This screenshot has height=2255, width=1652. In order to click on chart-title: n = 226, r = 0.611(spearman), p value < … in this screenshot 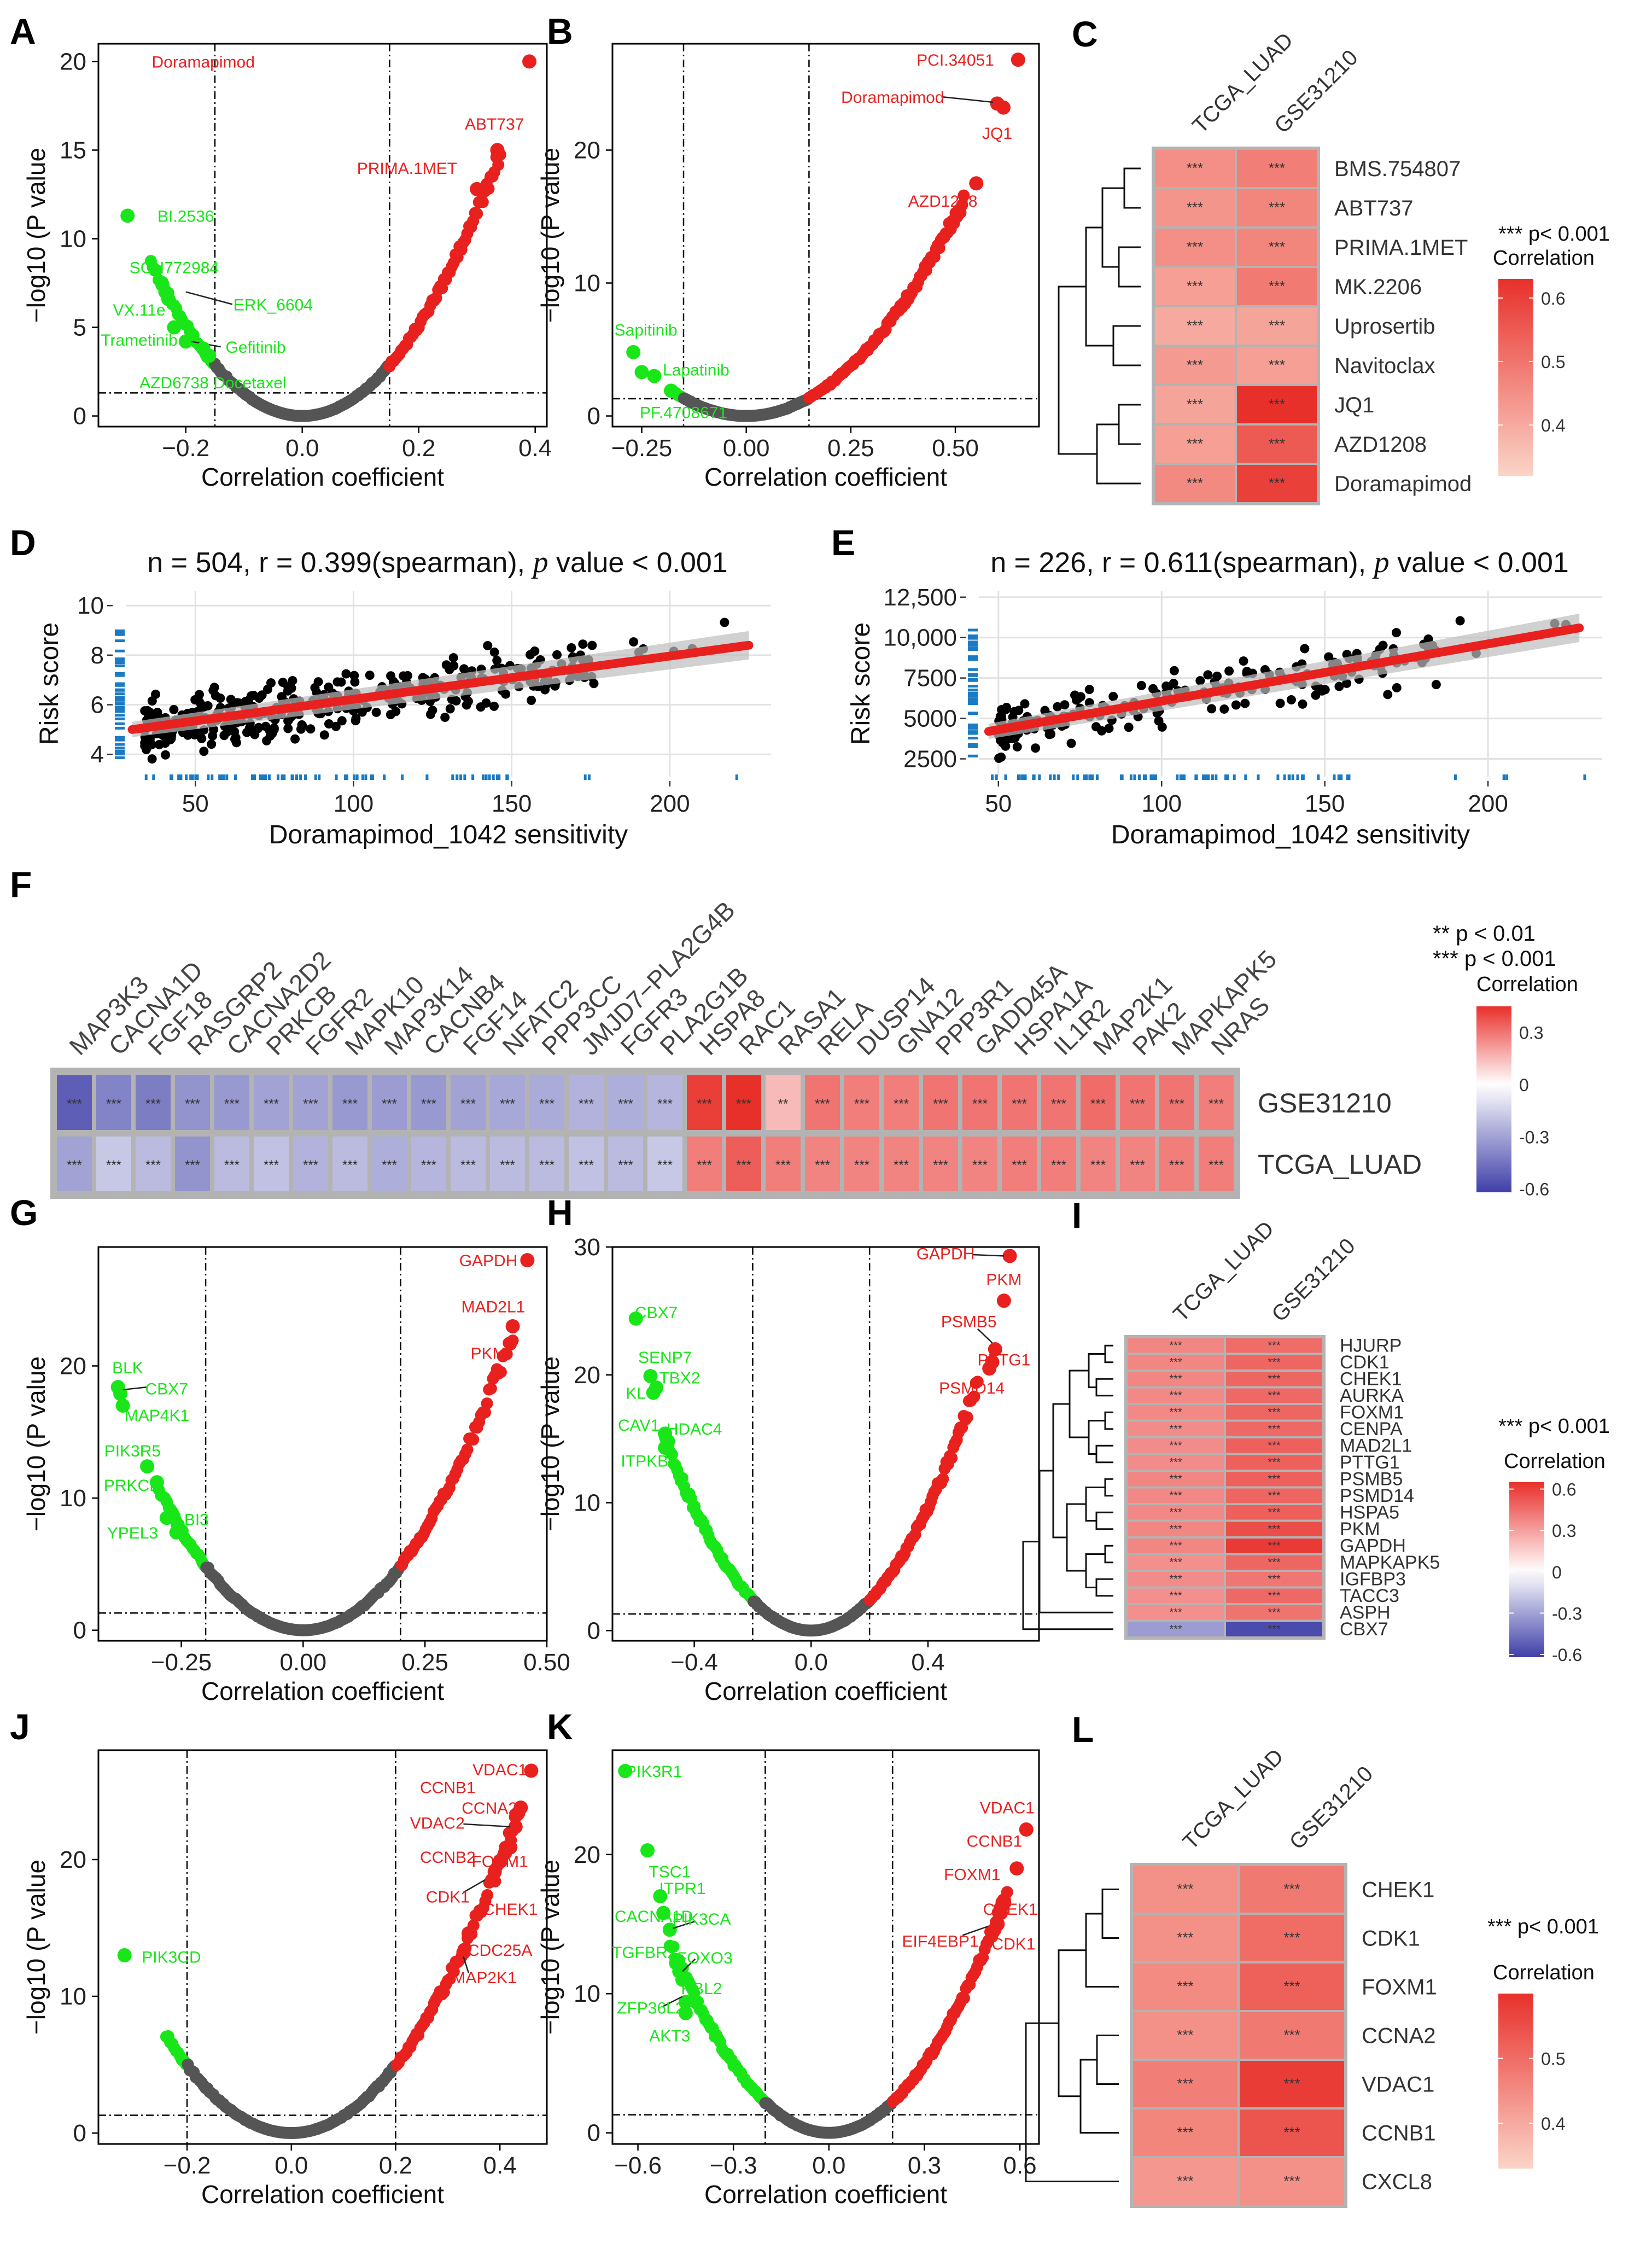, I will do `click(1279, 562)`.